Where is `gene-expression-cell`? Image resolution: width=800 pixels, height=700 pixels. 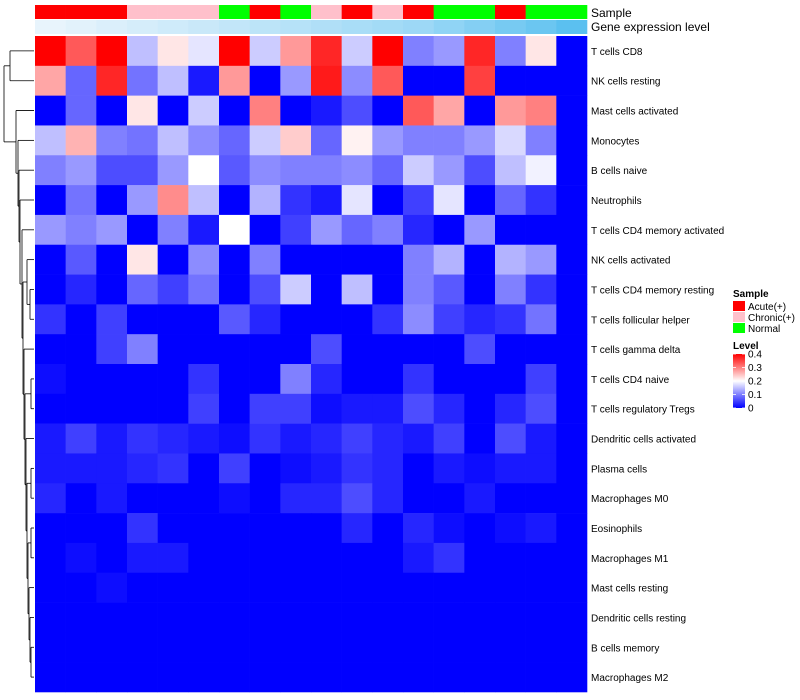
gene-expression-cell is located at coordinates (541, 27).